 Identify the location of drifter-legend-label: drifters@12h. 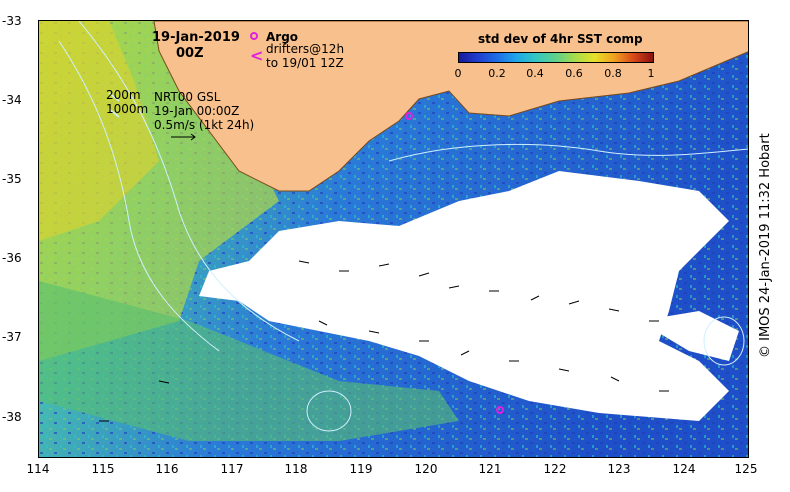
(305, 49).